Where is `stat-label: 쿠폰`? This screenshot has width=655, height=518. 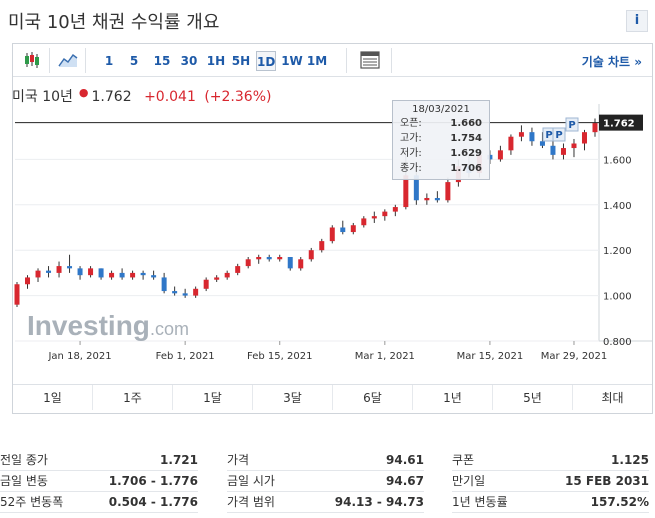
stat-label: 쿠폰 is located at coordinates (463, 460).